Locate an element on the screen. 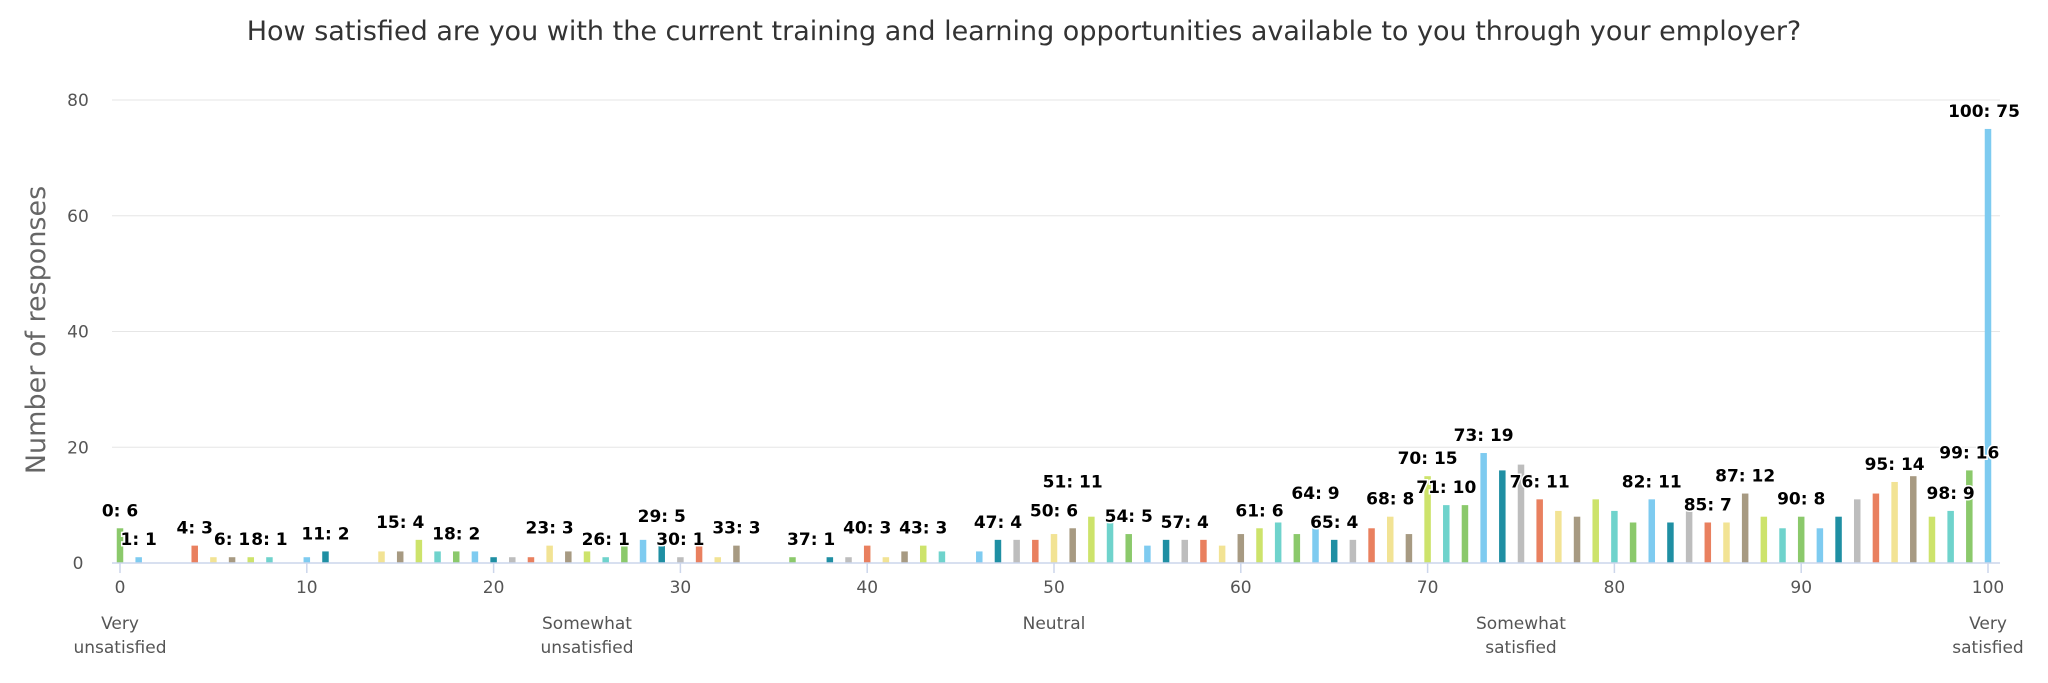 Image resolution: width=2048 pixels, height=683 pixels. data-label: 57: 4 is located at coordinates (1185, 523).